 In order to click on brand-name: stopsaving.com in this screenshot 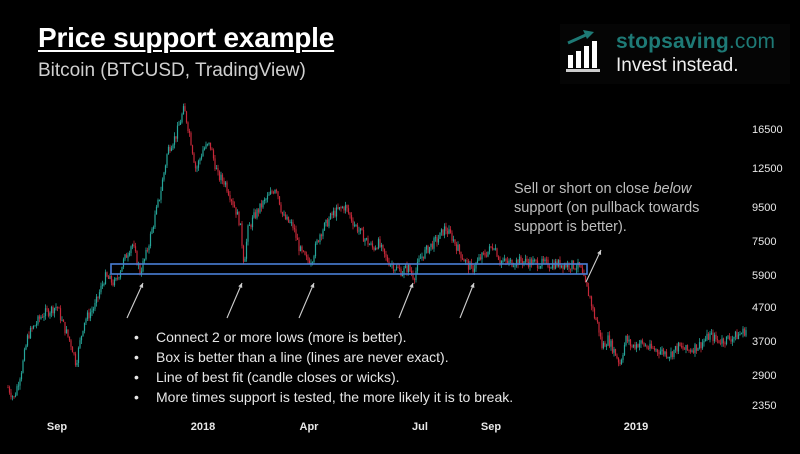, I will do `click(696, 41)`.